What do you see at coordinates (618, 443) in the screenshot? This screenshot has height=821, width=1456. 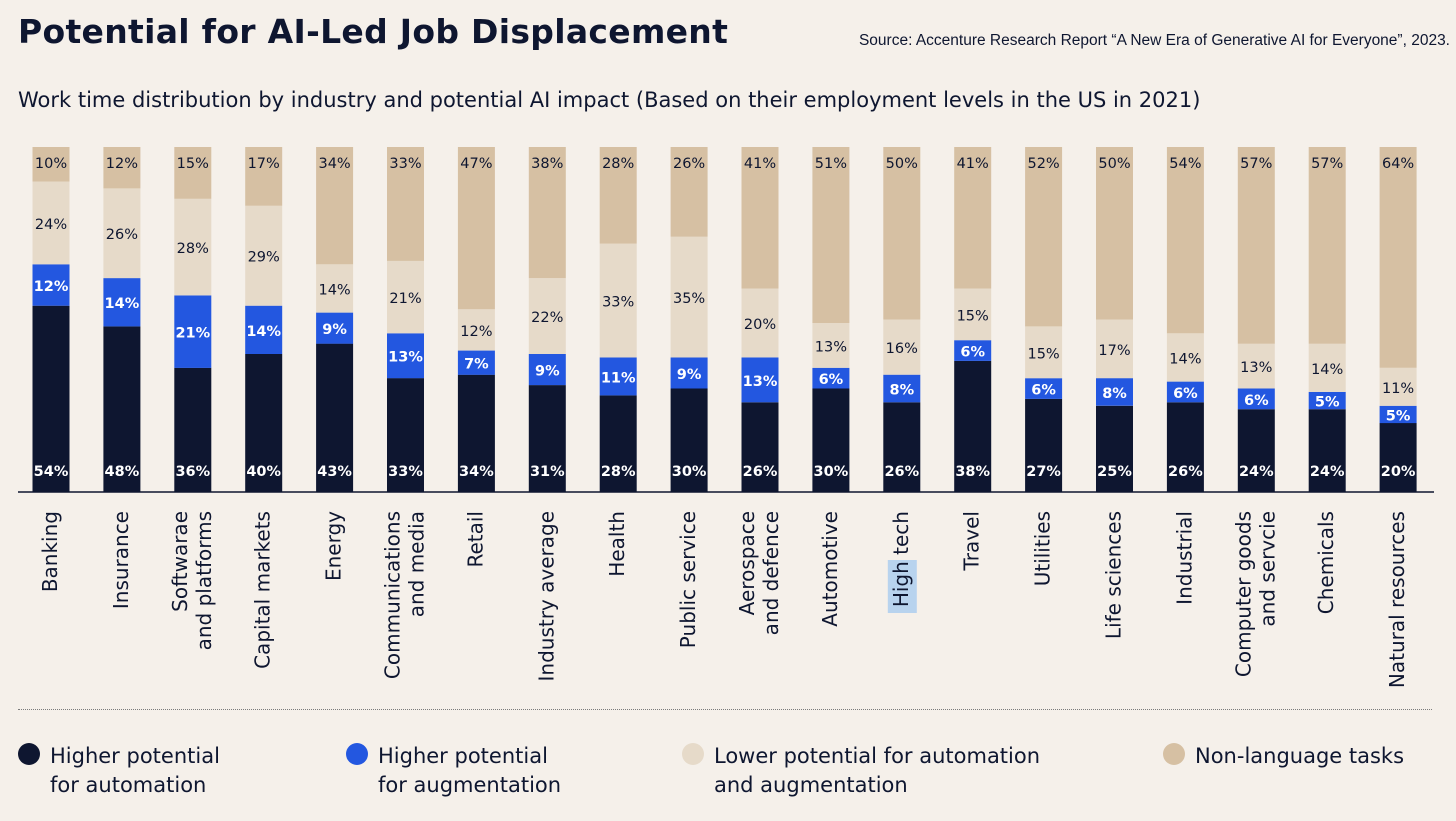 I see `bar-segment-health-automation` at bounding box center [618, 443].